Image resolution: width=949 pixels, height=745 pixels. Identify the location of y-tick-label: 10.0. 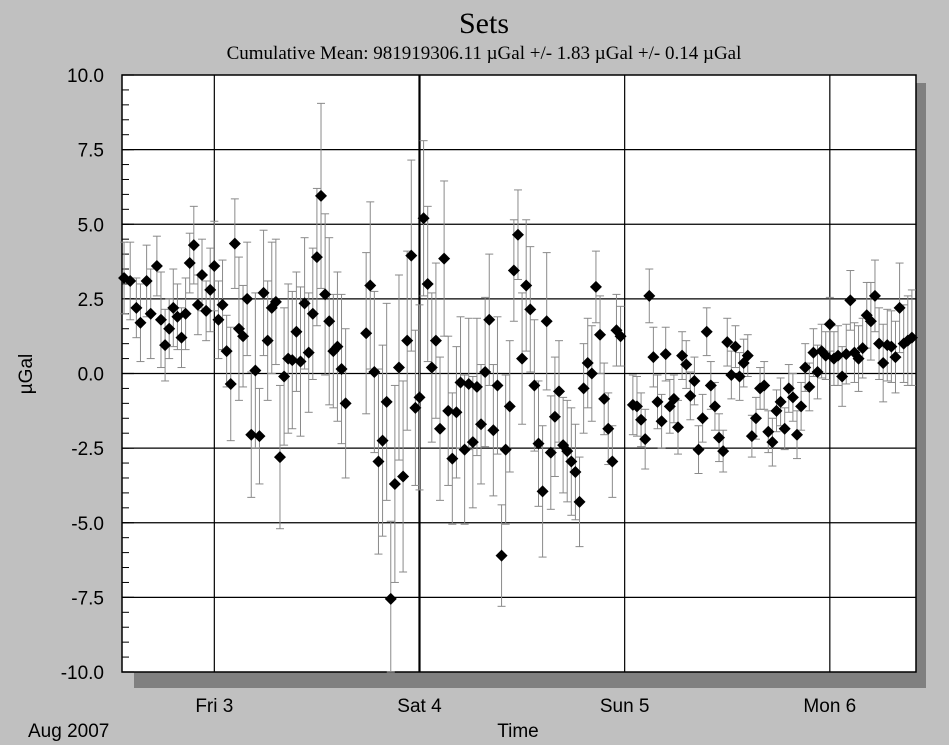
(85, 76).